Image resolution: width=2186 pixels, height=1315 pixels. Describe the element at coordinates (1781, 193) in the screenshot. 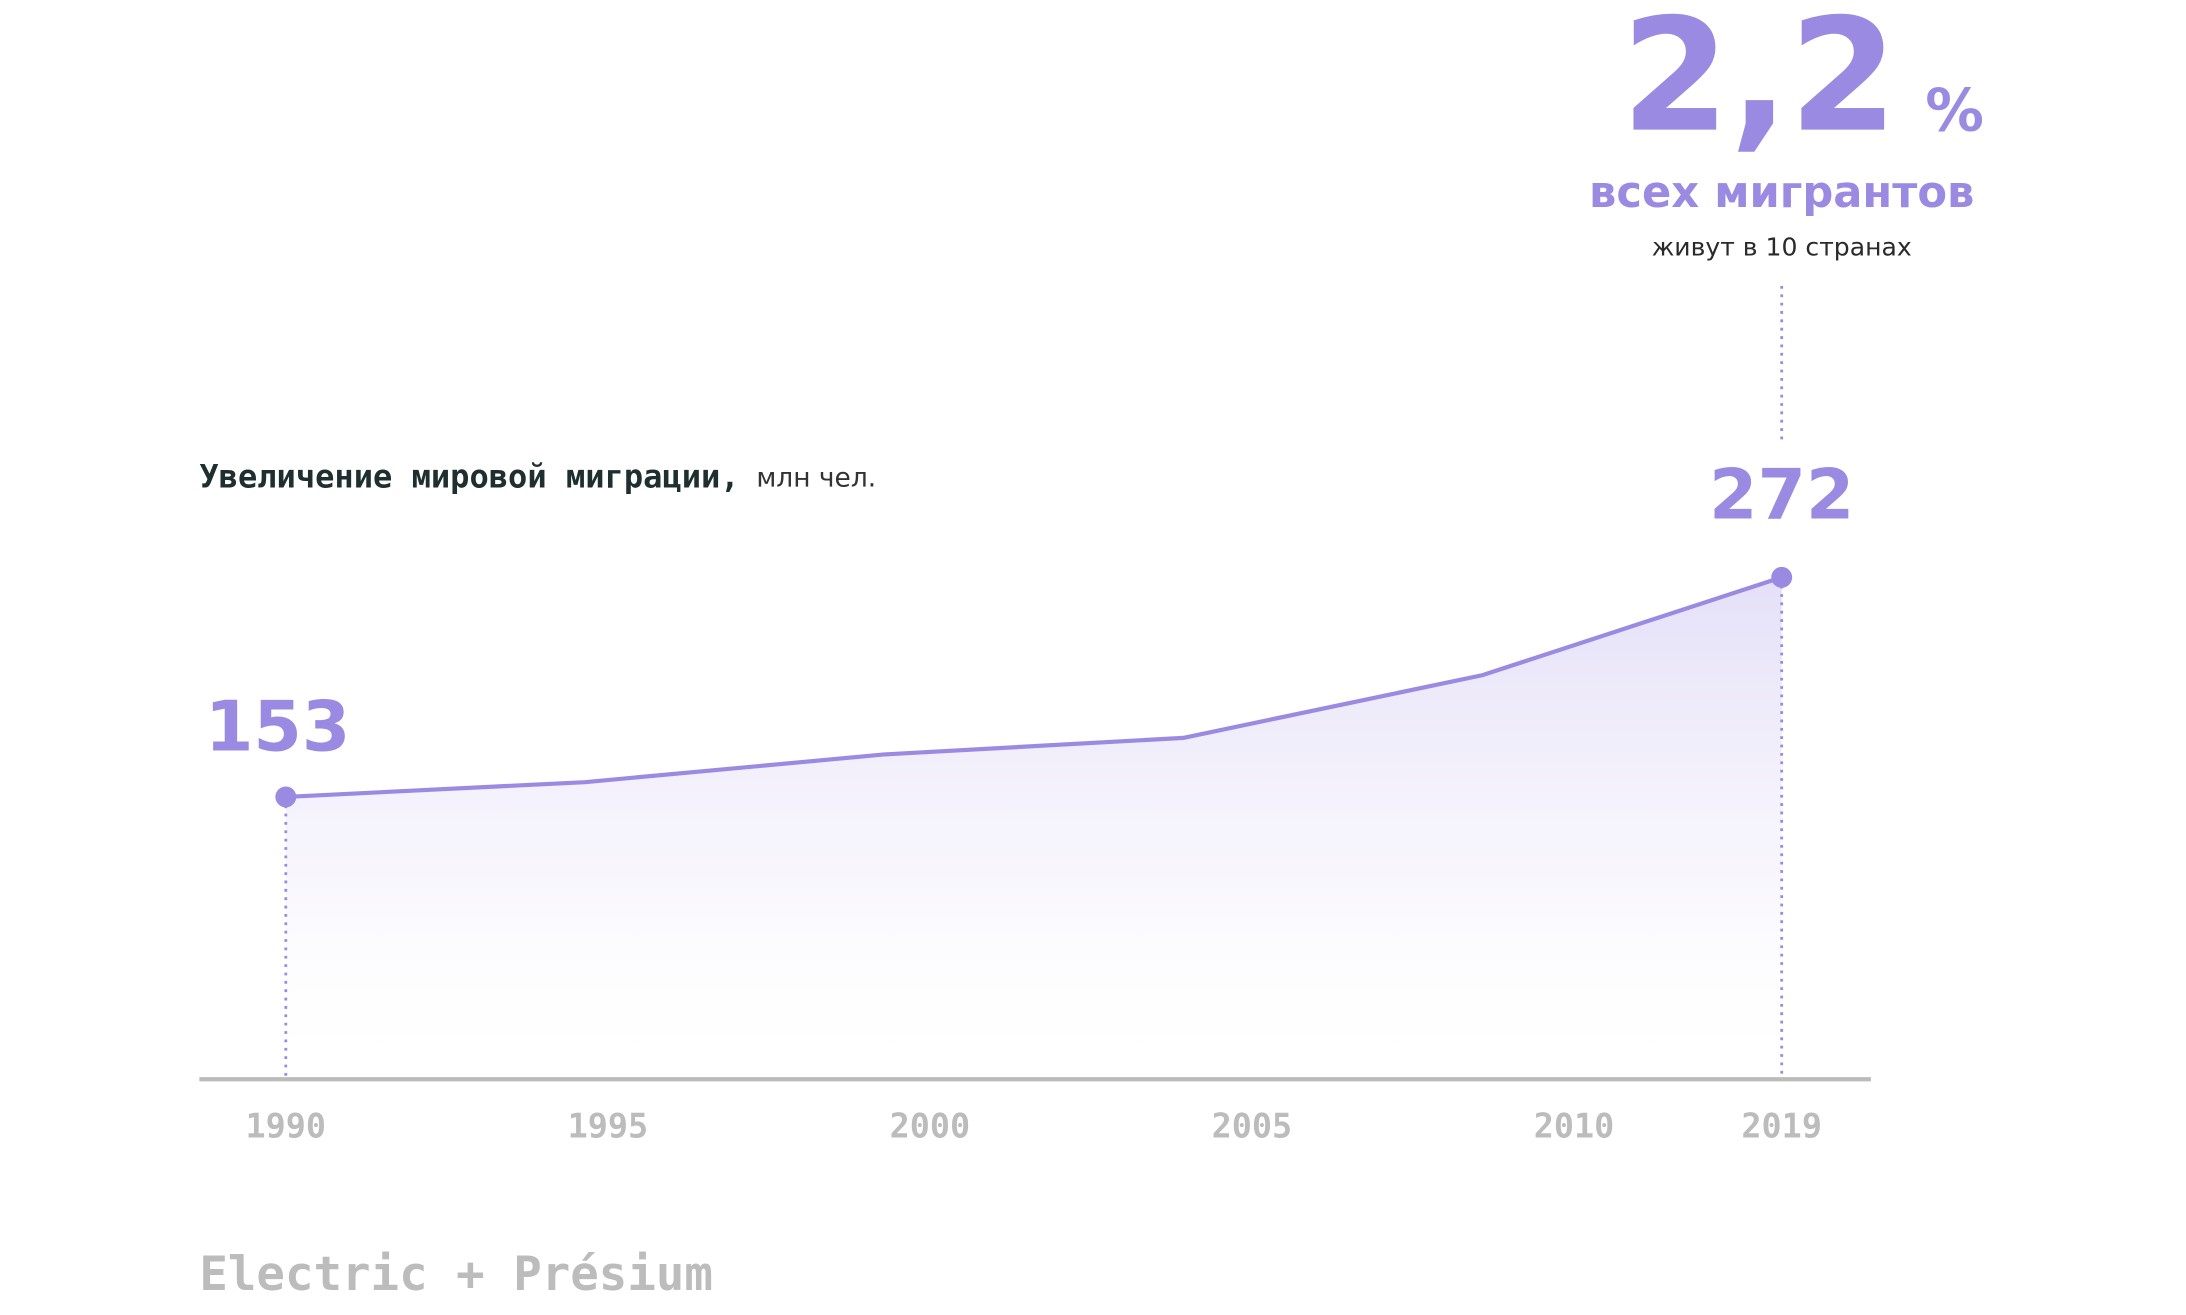

I see `highlight-headline: всех мигрантов` at that location.